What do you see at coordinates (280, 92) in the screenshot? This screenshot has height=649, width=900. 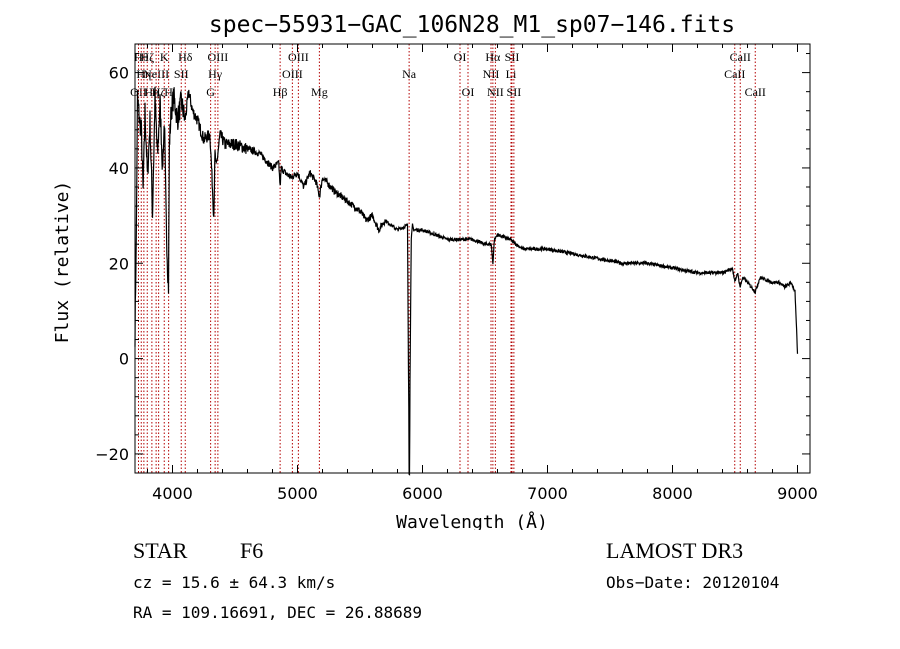 I see `line-marker-label: Hβ` at bounding box center [280, 92].